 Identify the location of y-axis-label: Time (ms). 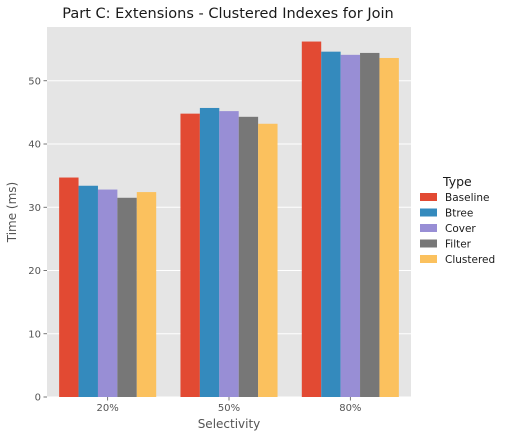
(12, 213).